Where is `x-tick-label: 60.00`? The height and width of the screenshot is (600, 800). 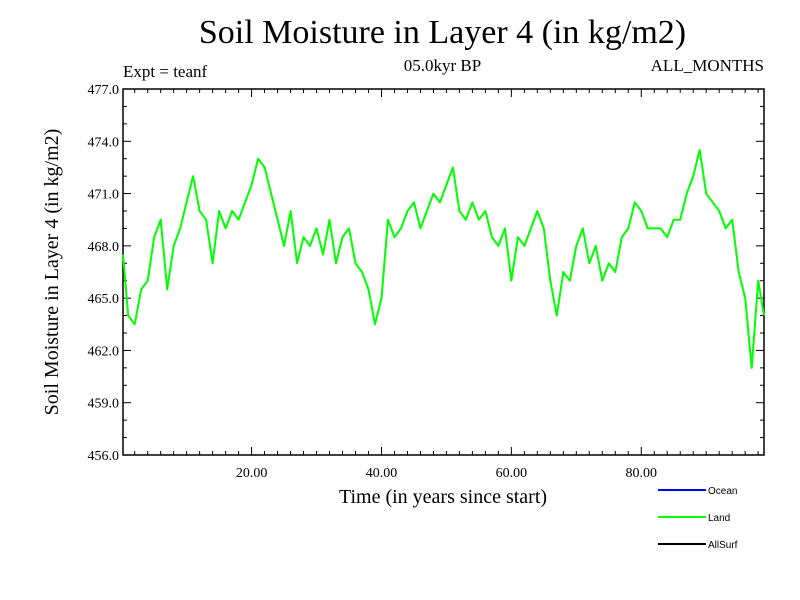 x-tick-label: 60.00 is located at coordinates (512, 473).